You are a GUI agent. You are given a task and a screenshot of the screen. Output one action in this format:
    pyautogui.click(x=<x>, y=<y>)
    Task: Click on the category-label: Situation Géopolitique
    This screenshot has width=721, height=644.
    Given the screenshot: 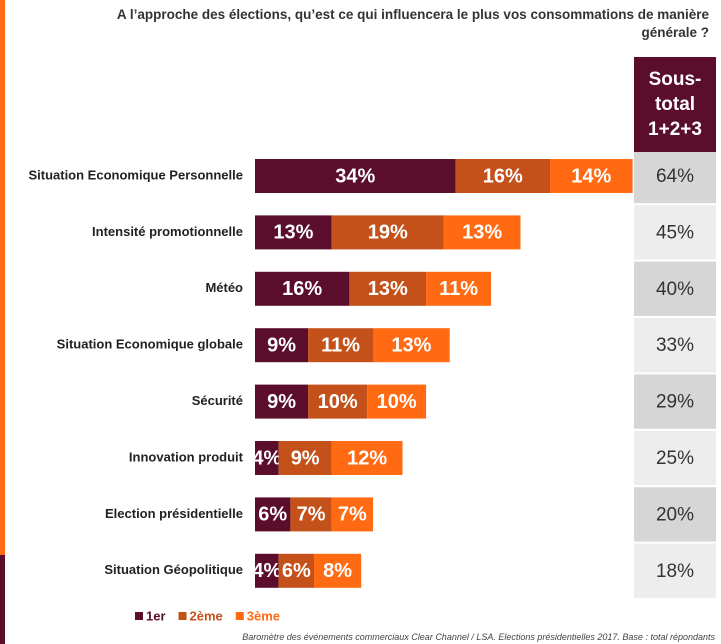 What is the action you would take?
    pyautogui.click(x=173, y=569)
    